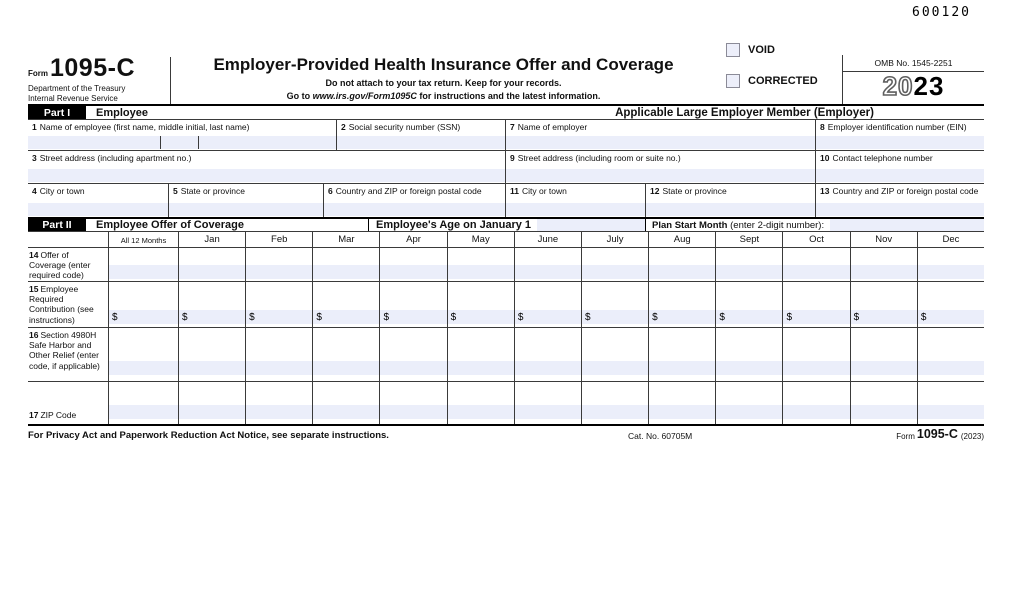 This screenshot has width=1009, height=607. Describe the element at coordinates (899, 200) in the screenshot. I see `field-employer-country-zip: 13 Country and ZIP or foreign postal code` at that location.